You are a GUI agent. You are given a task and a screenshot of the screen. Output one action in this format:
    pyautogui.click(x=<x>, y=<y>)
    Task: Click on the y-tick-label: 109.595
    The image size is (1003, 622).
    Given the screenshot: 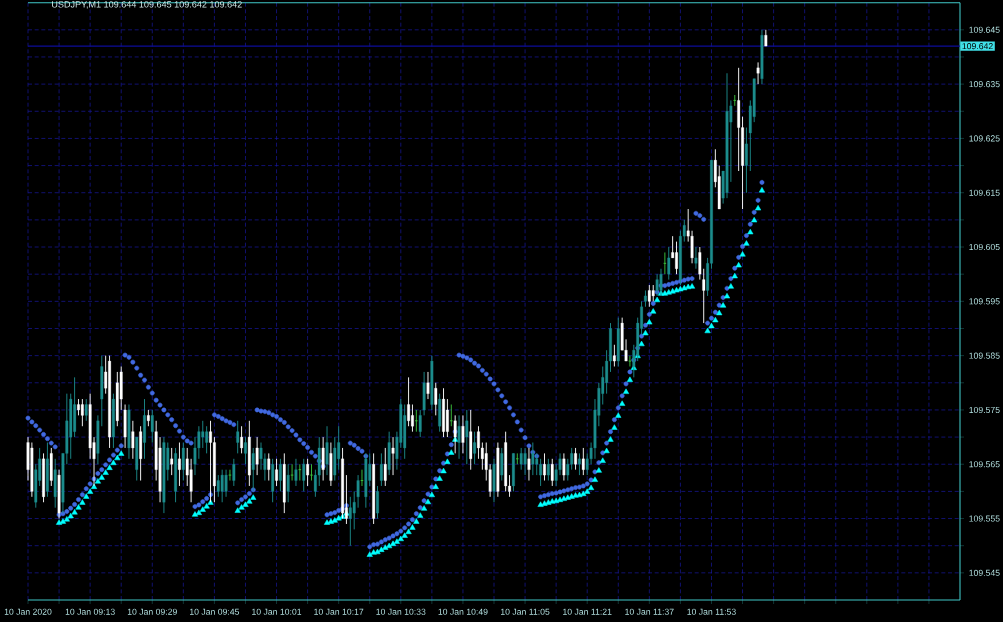 What is the action you would take?
    pyautogui.click(x=984, y=301)
    